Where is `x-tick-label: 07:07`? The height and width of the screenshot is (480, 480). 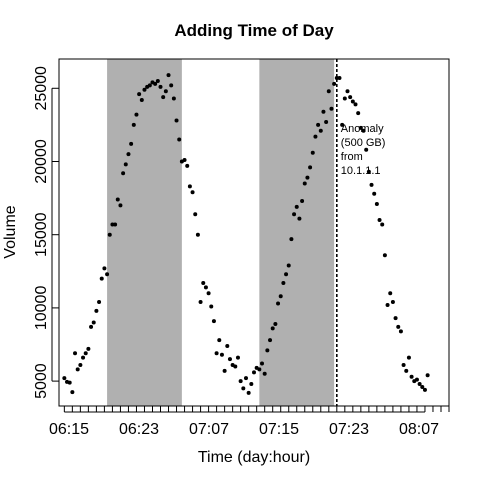 x-tick-label: 07:07 is located at coordinates (209, 429).